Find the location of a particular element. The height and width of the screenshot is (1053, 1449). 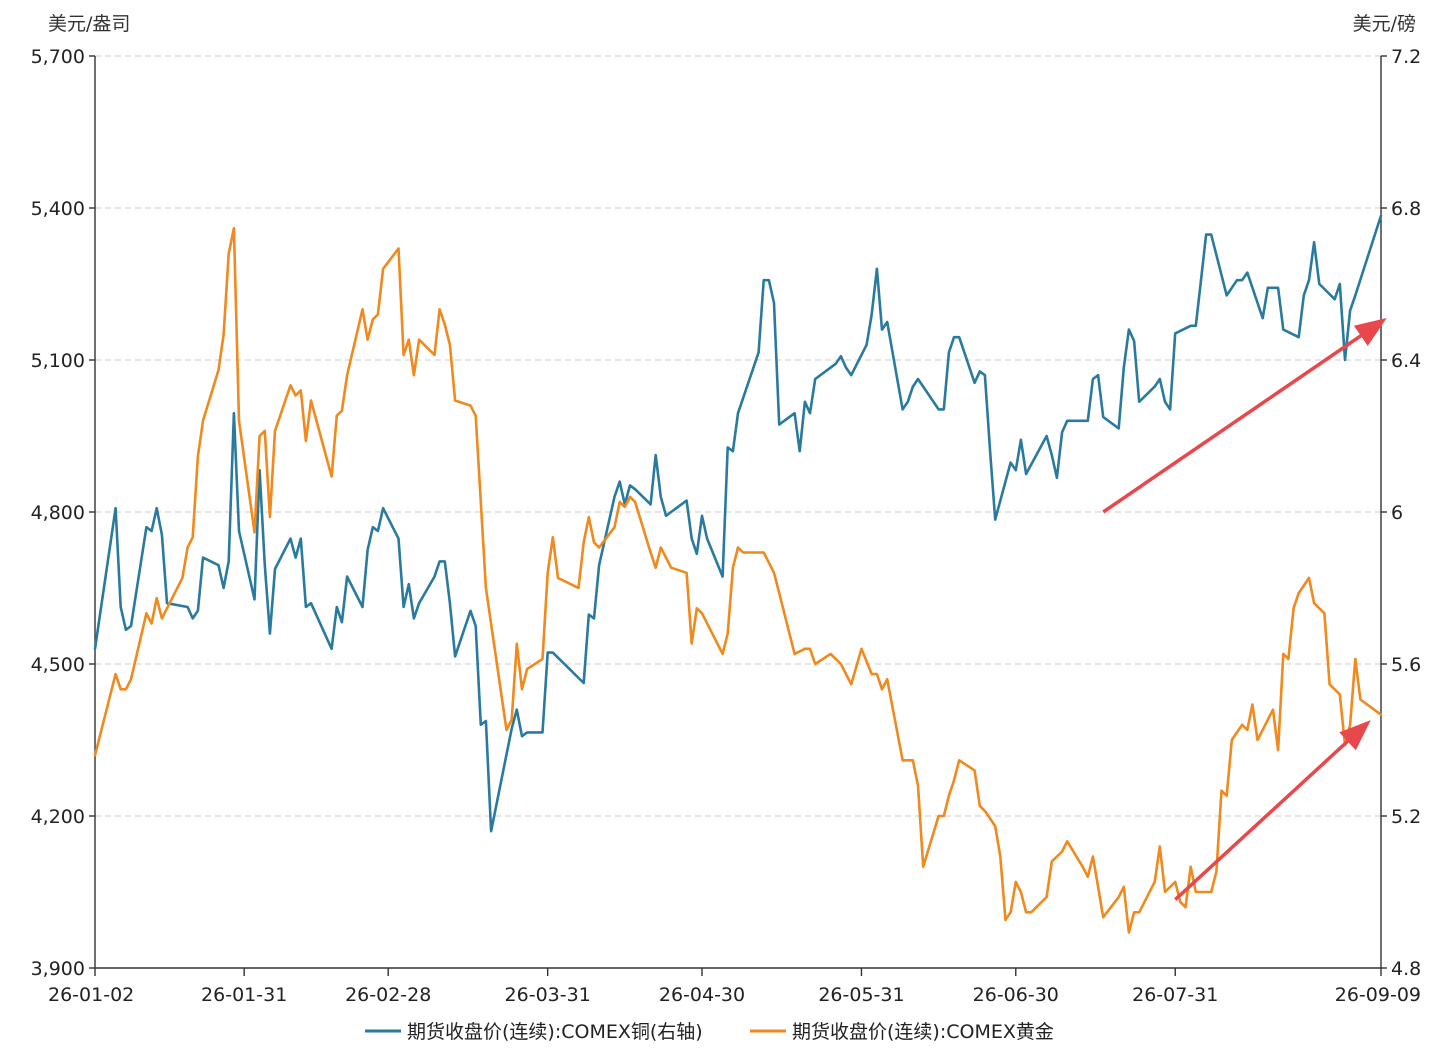

left-axis-tick-label: 4,800 is located at coordinates (58, 513).